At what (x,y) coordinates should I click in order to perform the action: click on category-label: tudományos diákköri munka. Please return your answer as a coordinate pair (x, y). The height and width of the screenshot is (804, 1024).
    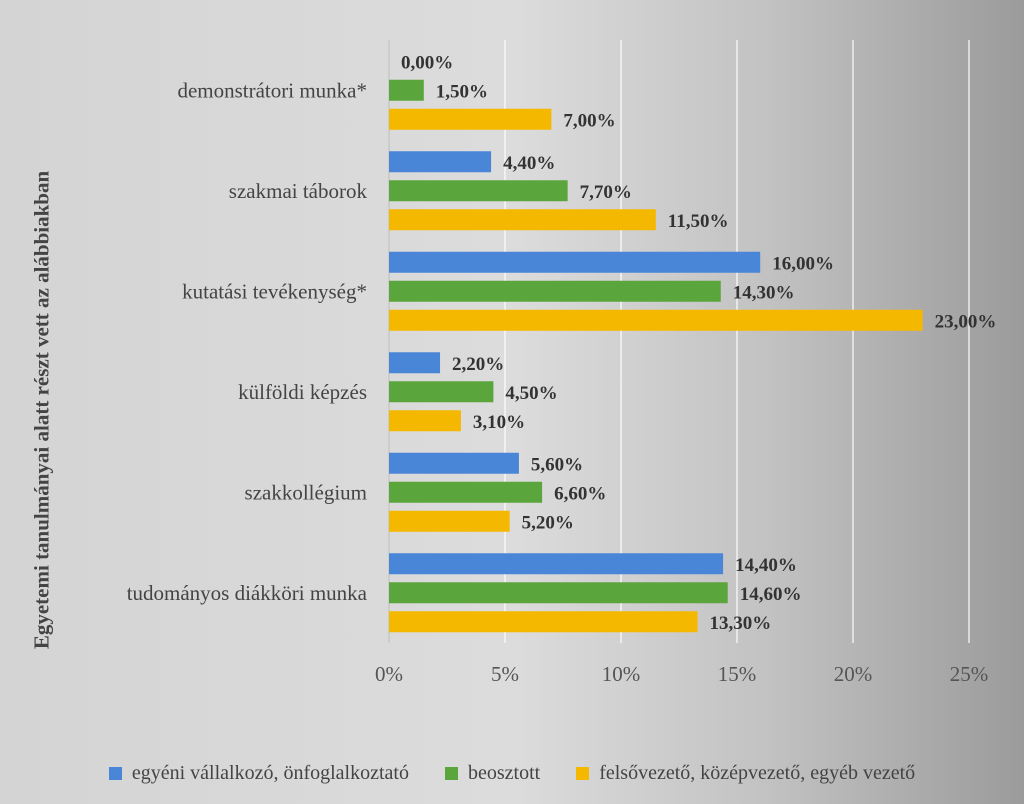
    Looking at the image, I should click on (247, 593).